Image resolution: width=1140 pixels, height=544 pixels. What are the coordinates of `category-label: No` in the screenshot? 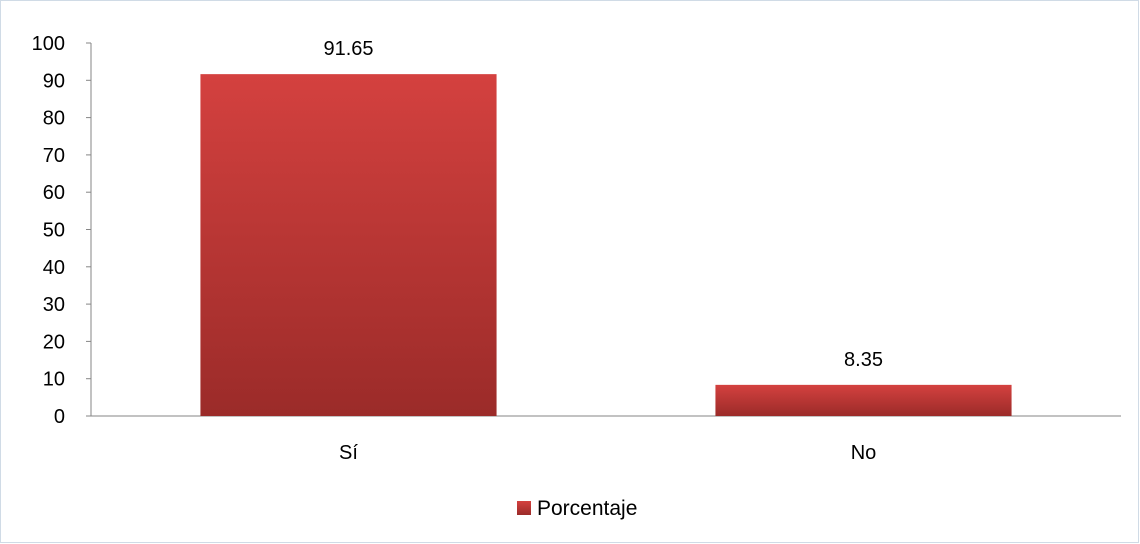 It's located at (864, 453).